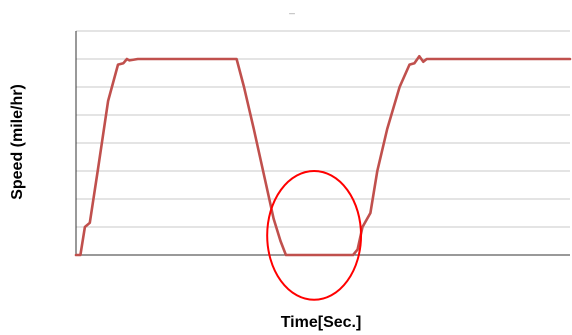 The height and width of the screenshot is (335, 572). I want to click on annotation-circle, so click(314, 235).